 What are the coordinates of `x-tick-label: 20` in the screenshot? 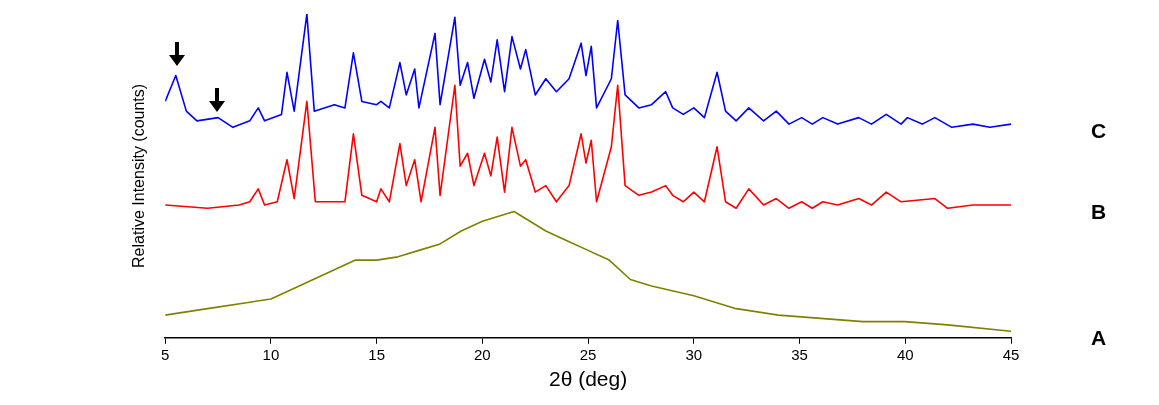 It's located at (482, 354).